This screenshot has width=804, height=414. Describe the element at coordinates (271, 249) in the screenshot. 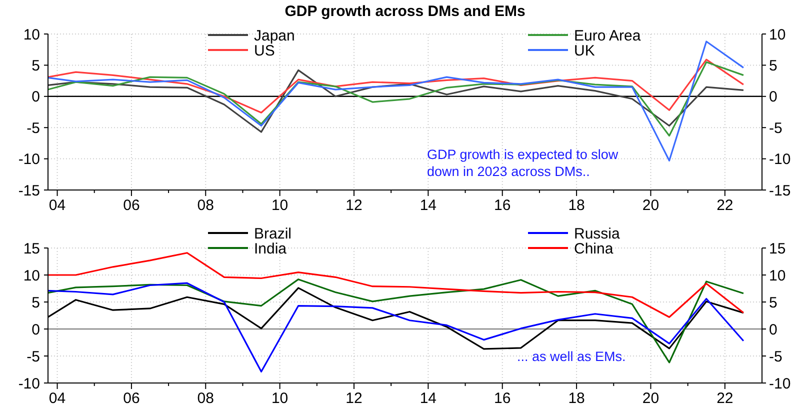

I see `legend-label: India` at that location.